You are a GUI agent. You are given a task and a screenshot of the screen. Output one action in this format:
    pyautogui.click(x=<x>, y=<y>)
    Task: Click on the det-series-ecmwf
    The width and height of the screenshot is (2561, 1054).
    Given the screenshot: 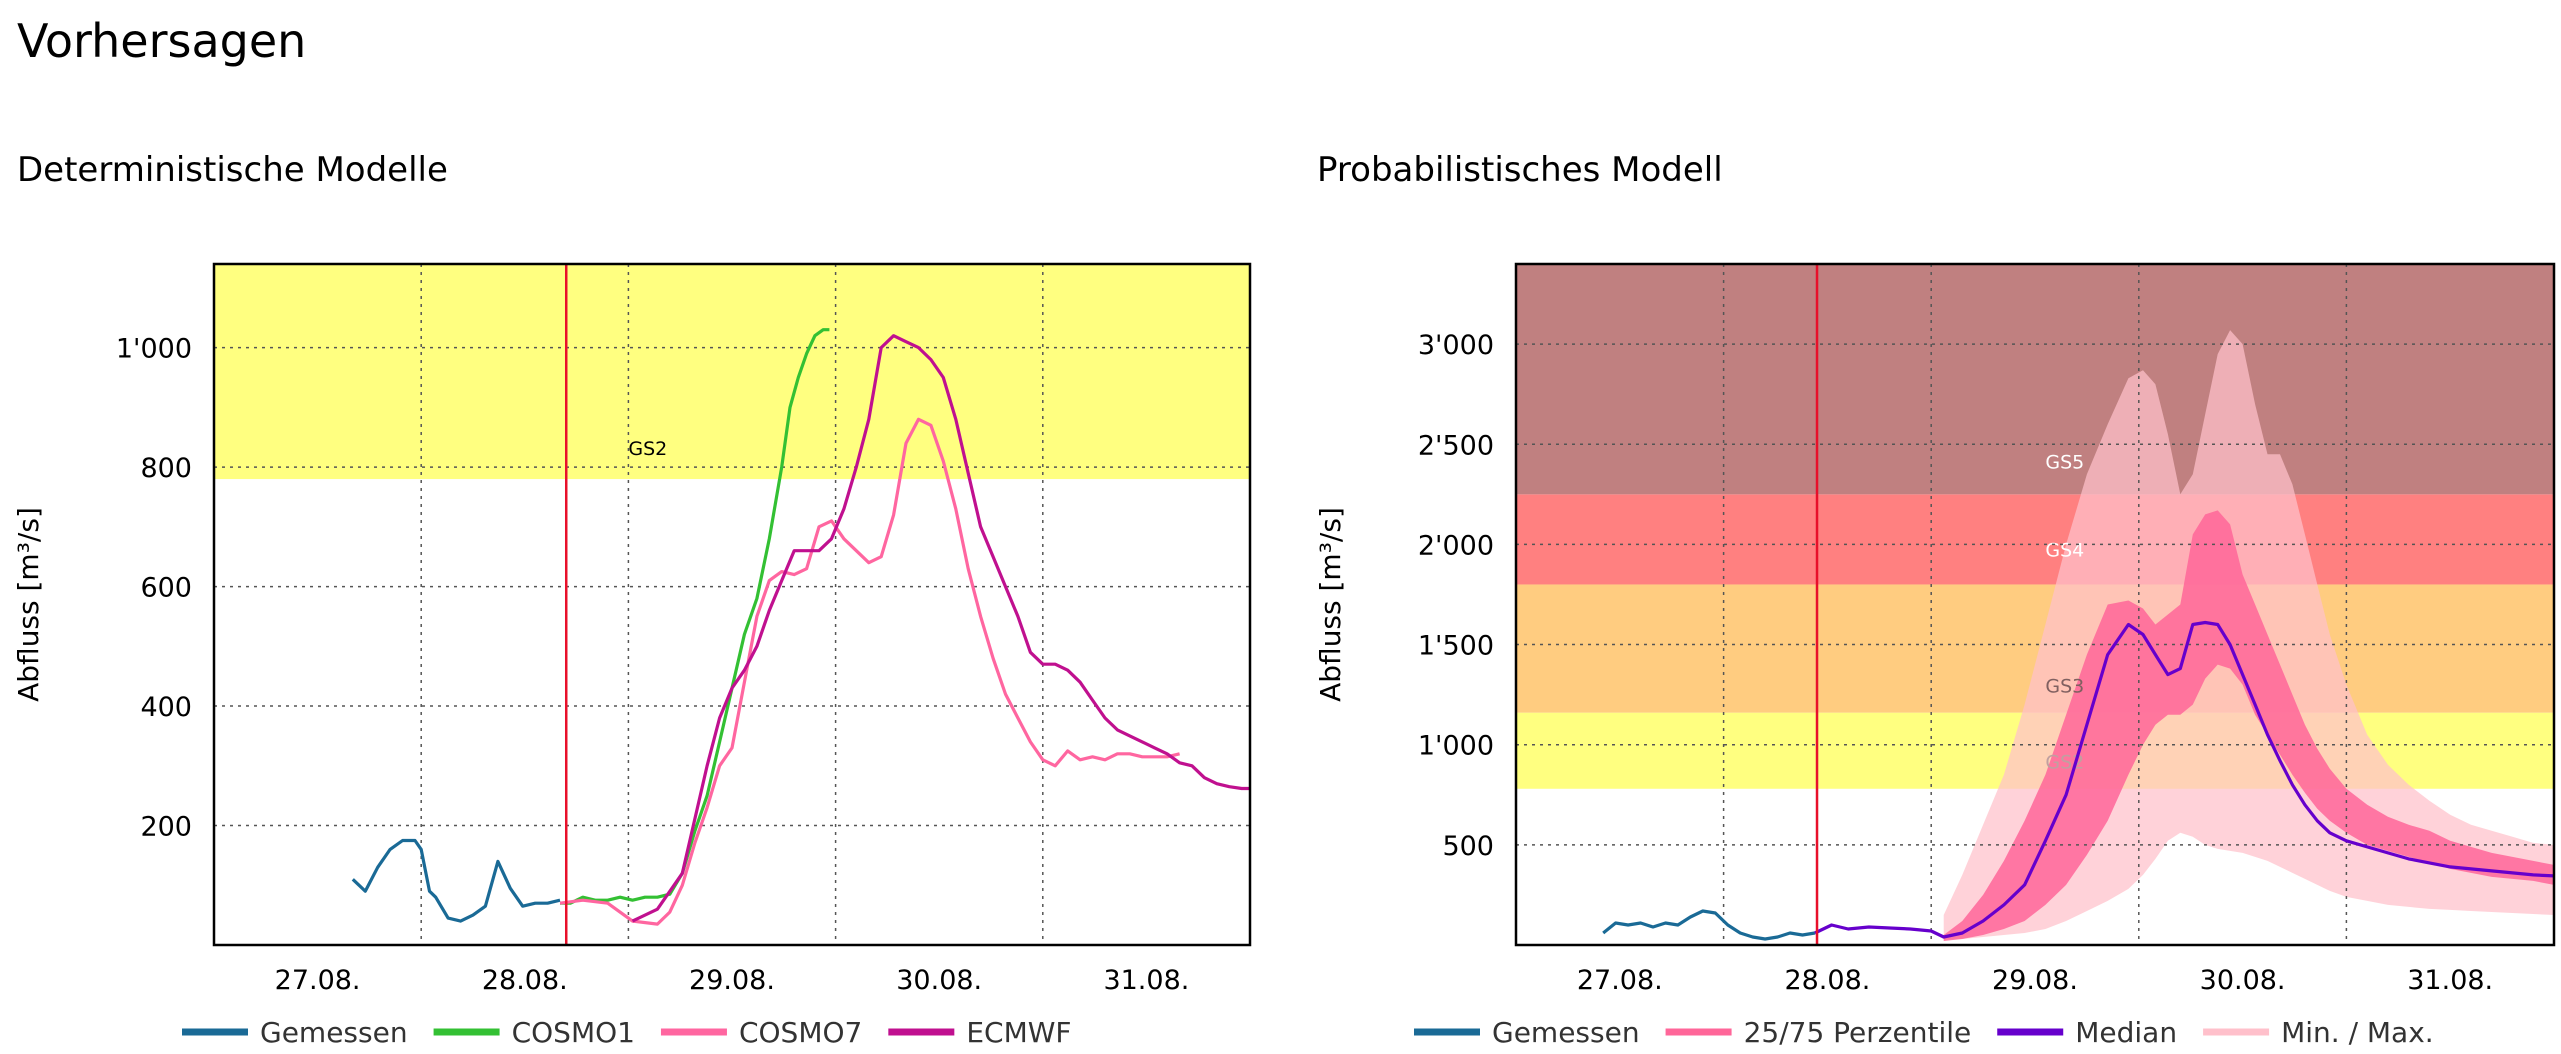 What is the action you would take?
    pyautogui.click(x=940, y=628)
    